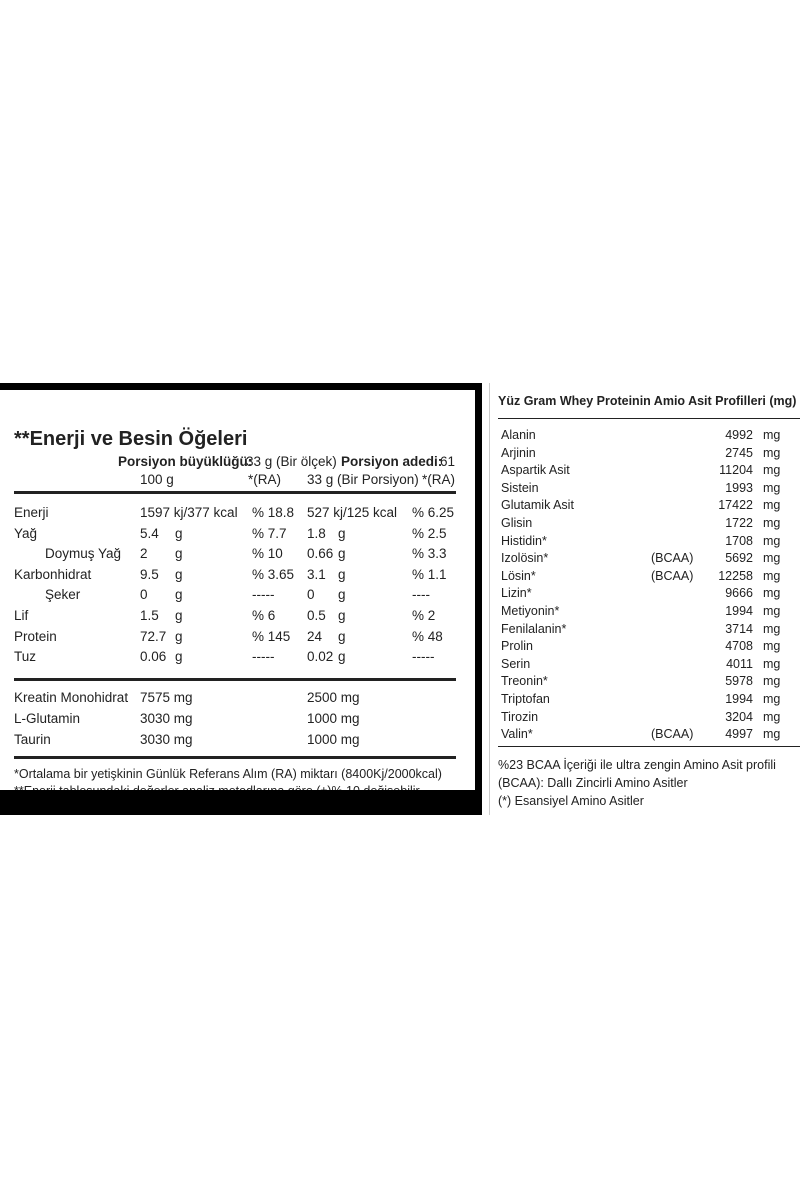 The image size is (800, 1200). Describe the element at coordinates (739, 593) in the screenshot. I see `amino-value: 9666` at that location.